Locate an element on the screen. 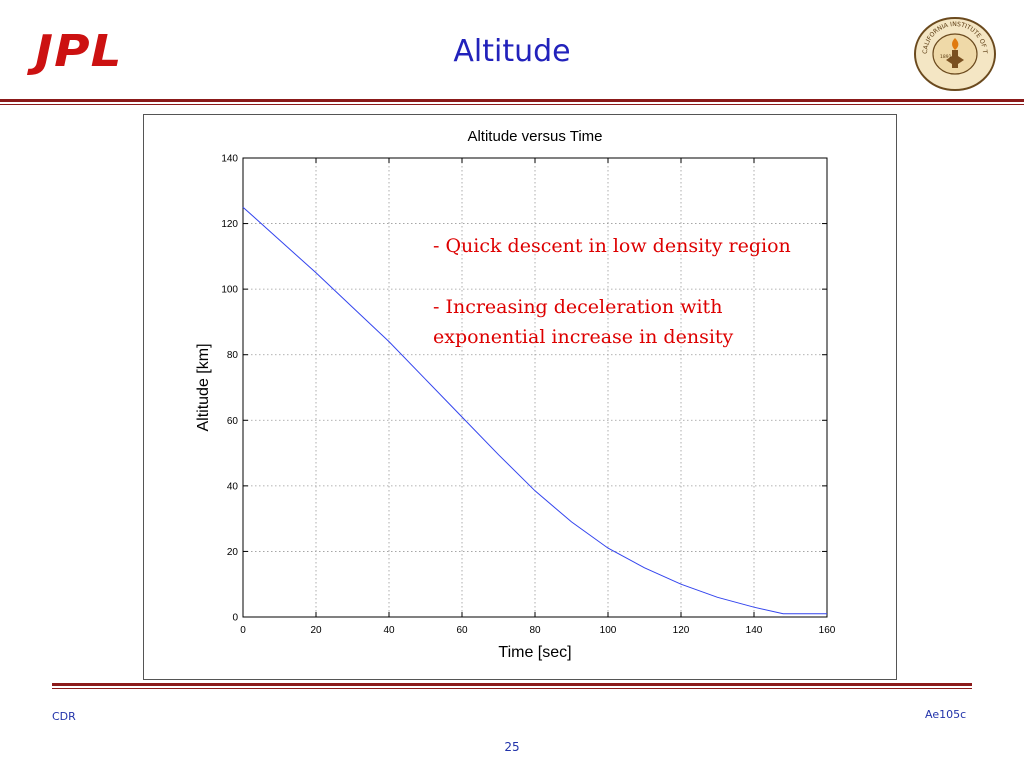 The width and height of the screenshot is (1024, 768). x-tick-label: 120 is located at coordinates (681, 630).